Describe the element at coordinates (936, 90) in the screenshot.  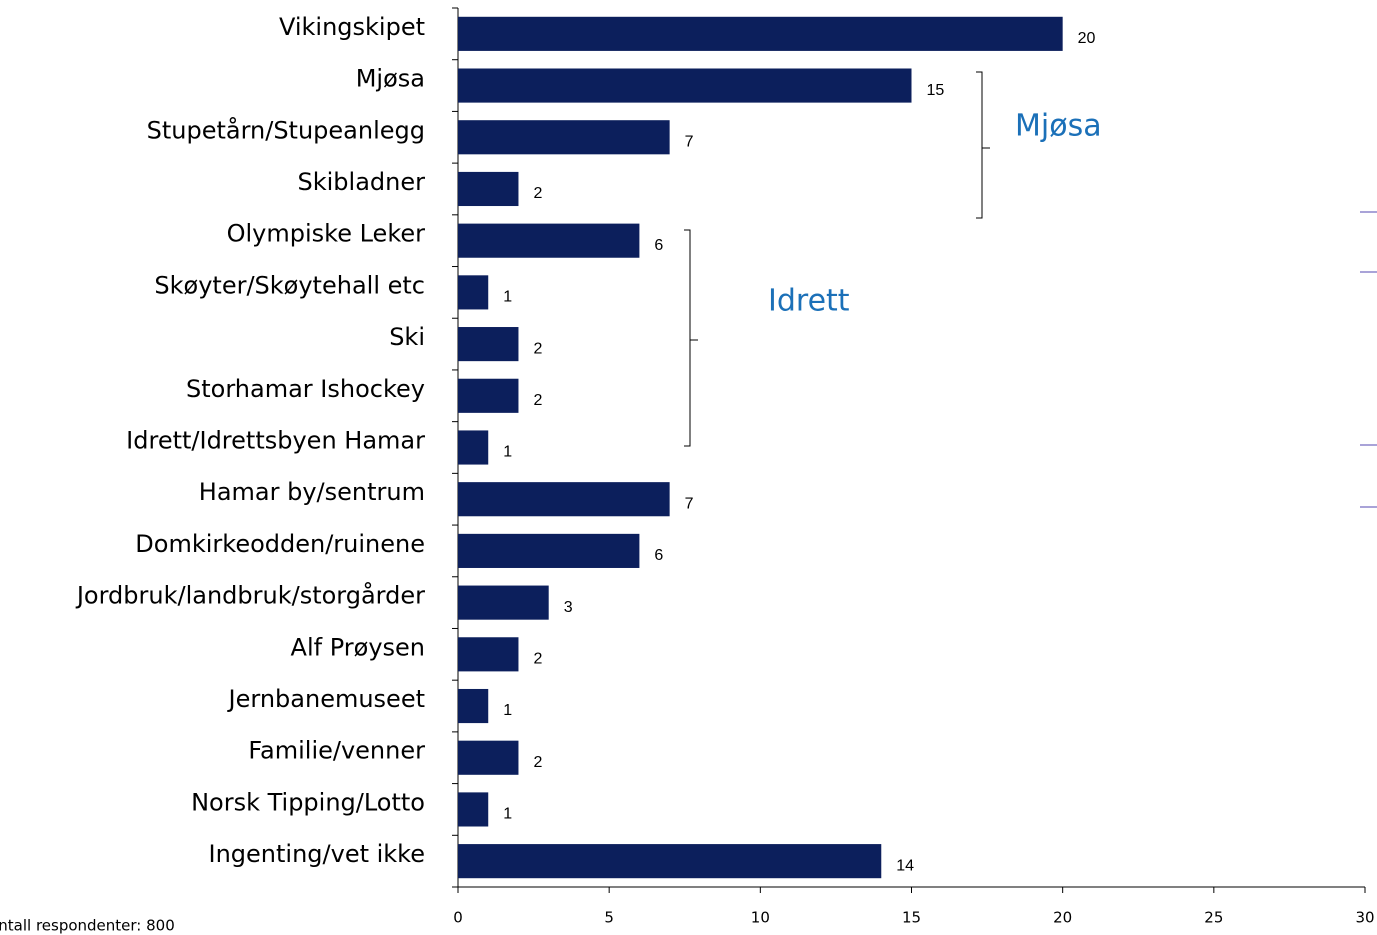
I see `value-label: 15` at that location.